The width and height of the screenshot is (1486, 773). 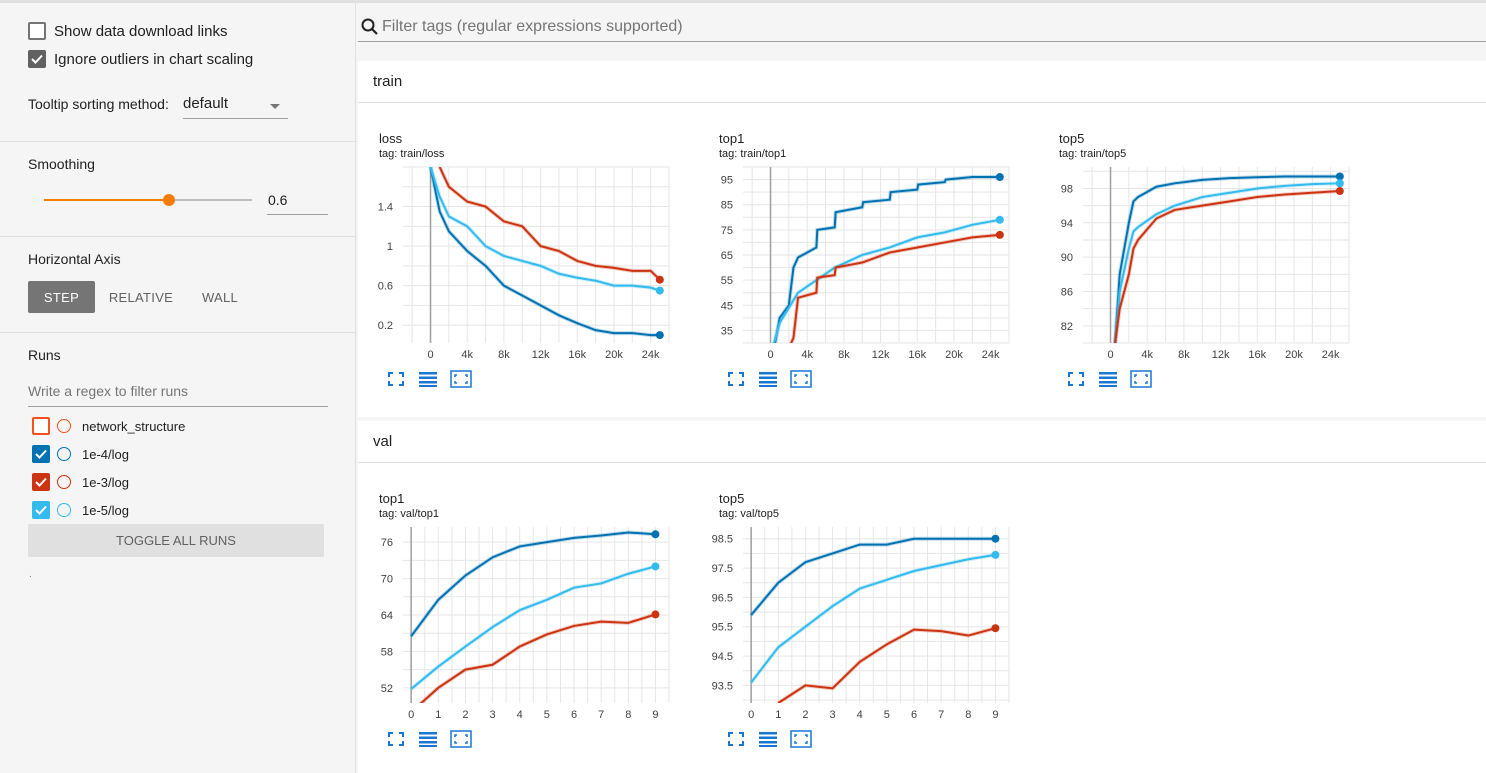 I want to click on y-tick-label: 86, so click(x=1067, y=292).